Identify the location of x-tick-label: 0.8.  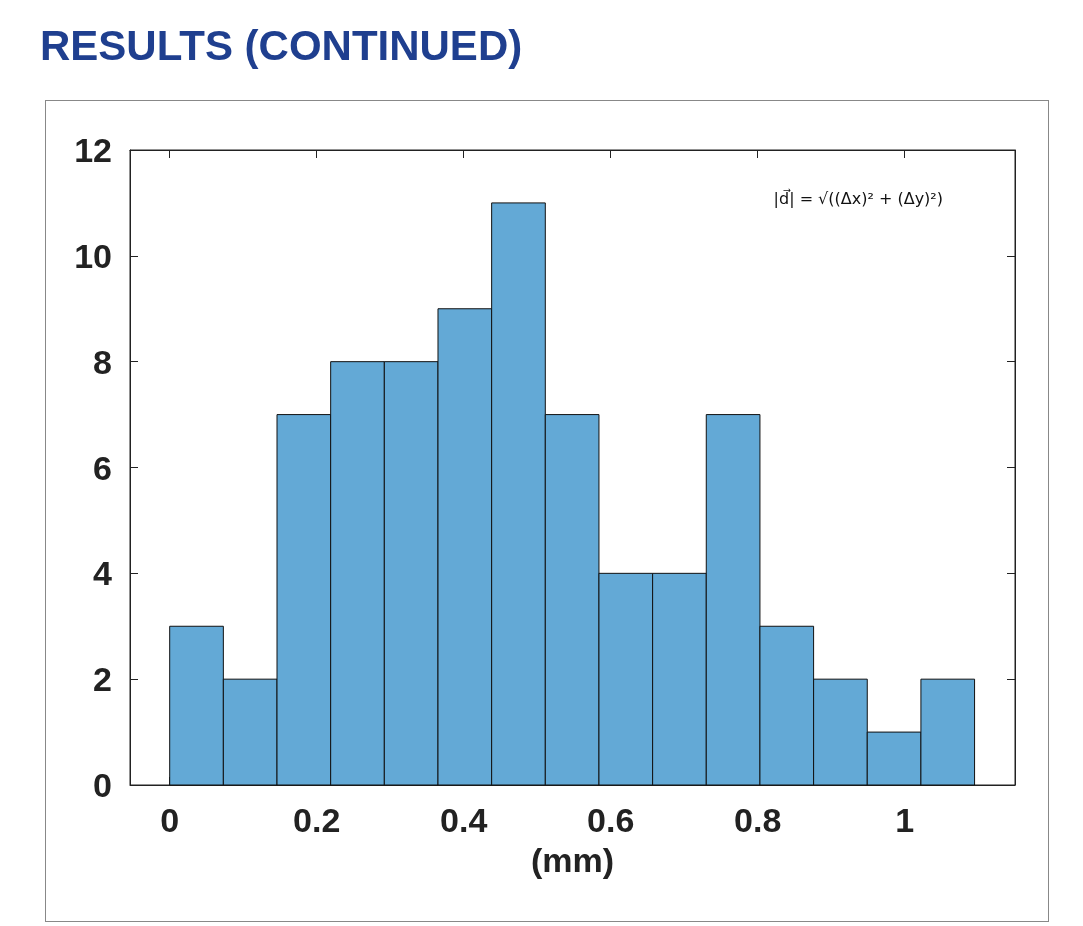
(758, 820).